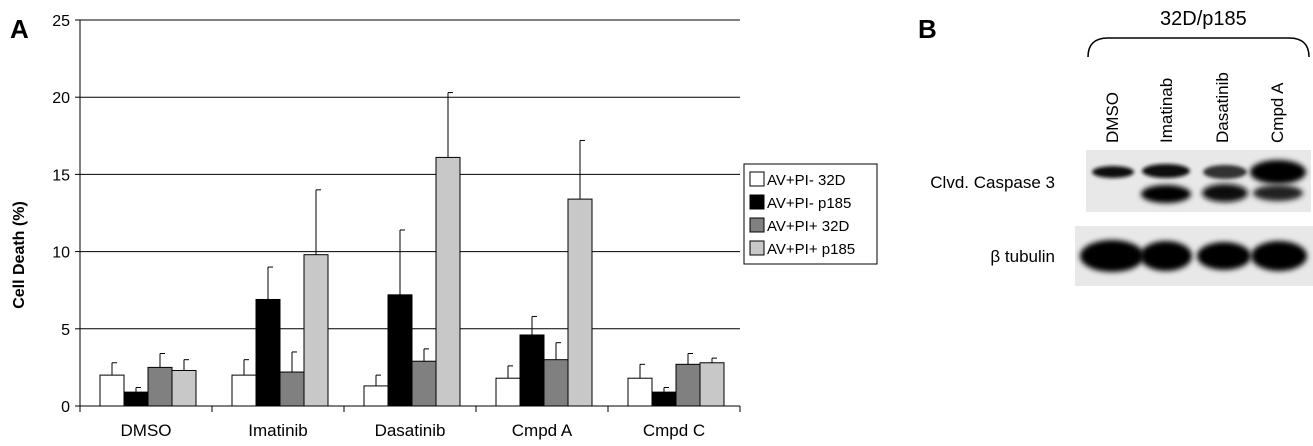 Image resolution: width=1313 pixels, height=446 pixels. I want to click on x-tick-label: Dasatinib, so click(410, 430).